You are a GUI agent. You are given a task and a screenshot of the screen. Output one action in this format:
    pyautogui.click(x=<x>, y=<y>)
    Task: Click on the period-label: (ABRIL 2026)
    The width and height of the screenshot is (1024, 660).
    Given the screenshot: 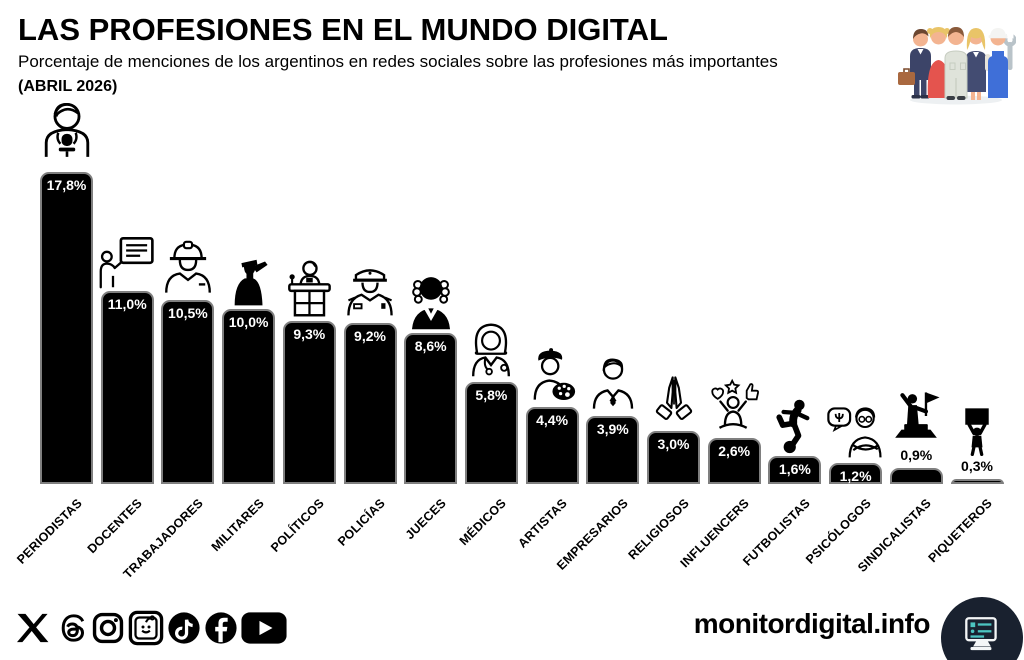 What is the action you would take?
    pyautogui.click(x=68, y=86)
    